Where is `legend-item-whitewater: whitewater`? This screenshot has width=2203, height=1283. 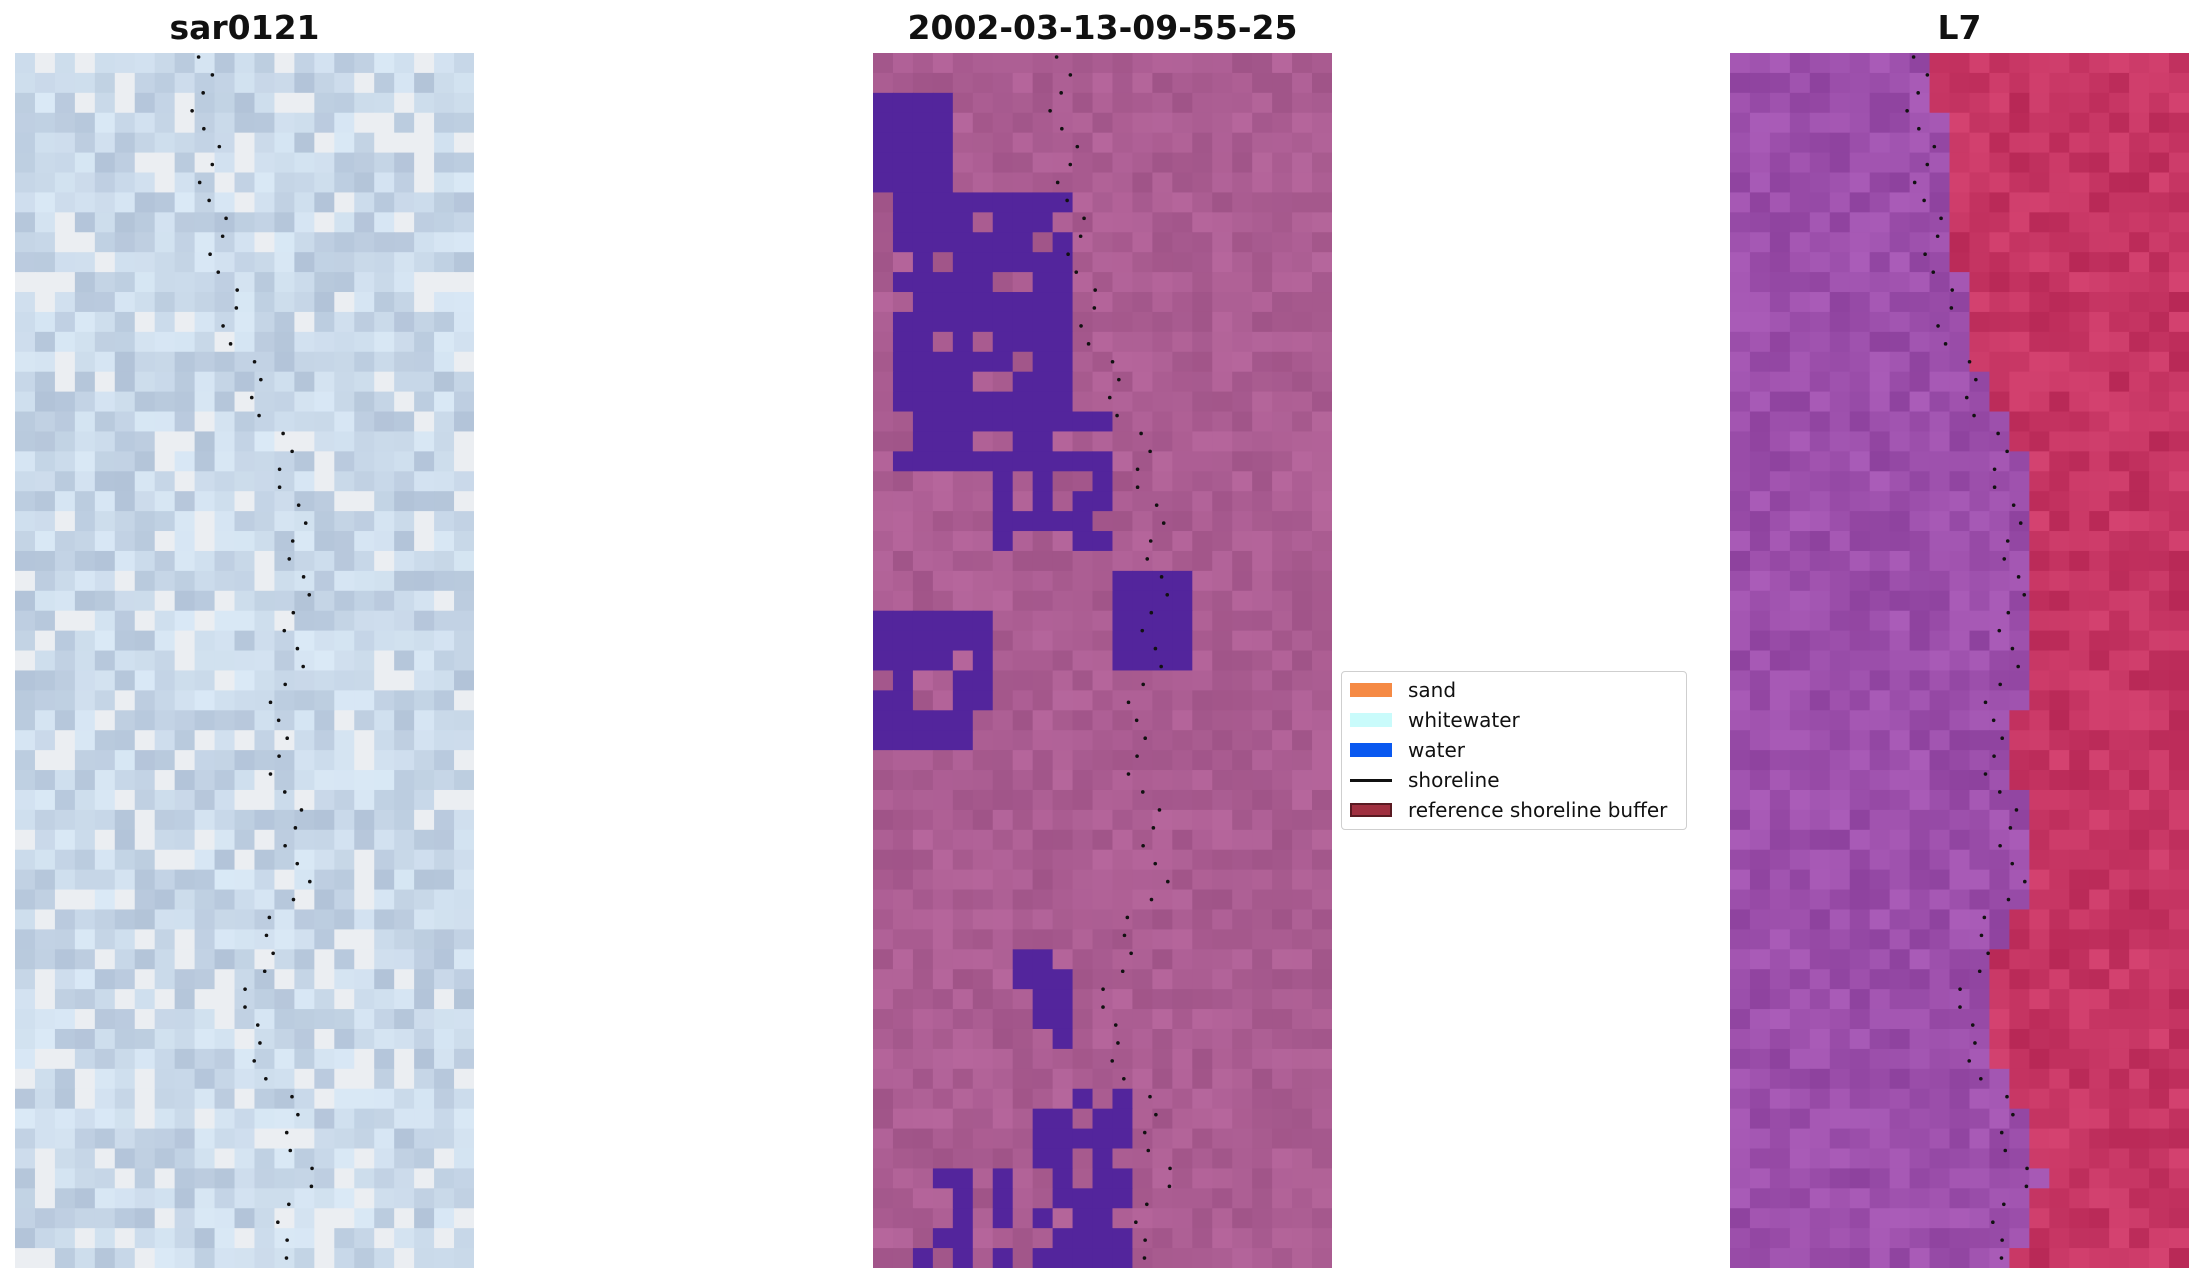 legend-item-whitewater: whitewater is located at coordinates (1435, 720).